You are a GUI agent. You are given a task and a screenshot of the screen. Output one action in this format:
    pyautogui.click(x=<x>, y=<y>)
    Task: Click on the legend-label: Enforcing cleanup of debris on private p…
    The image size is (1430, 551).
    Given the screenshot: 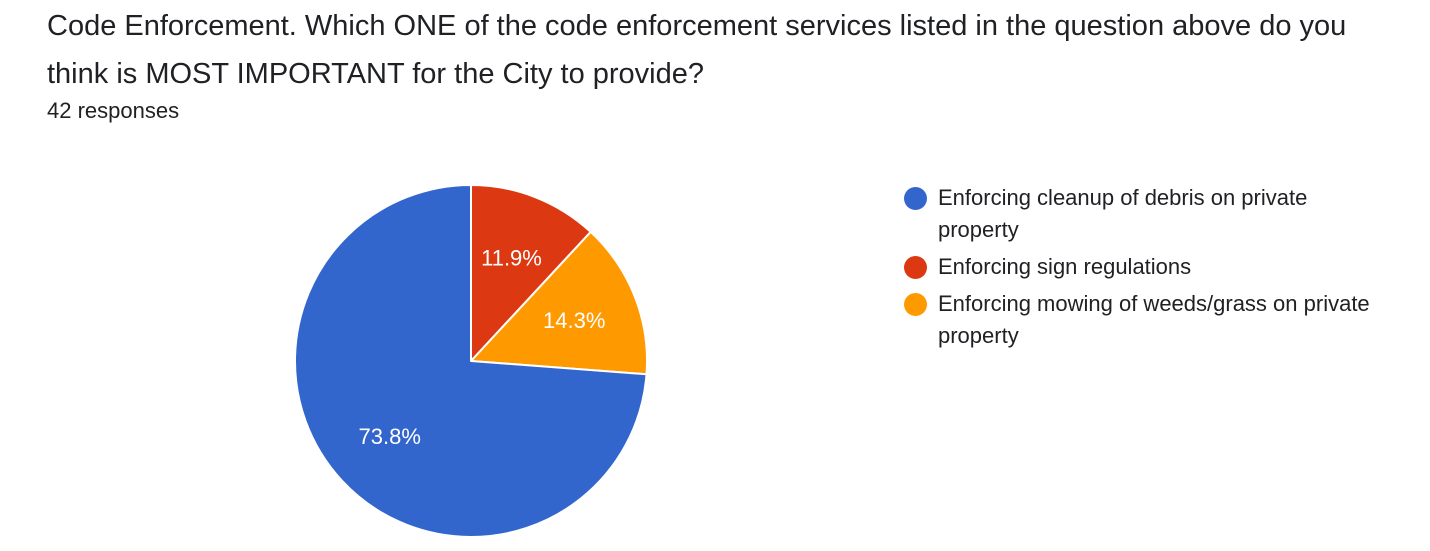 What is the action you would take?
    pyautogui.click(x=1123, y=213)
    